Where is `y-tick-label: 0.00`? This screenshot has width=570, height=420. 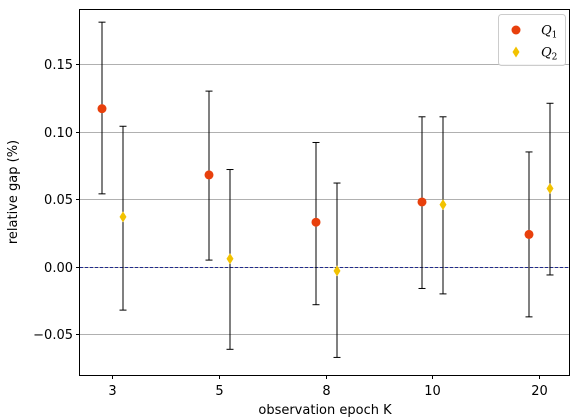 y-tick-label: 0.00 is located at coordinates (58, 268).